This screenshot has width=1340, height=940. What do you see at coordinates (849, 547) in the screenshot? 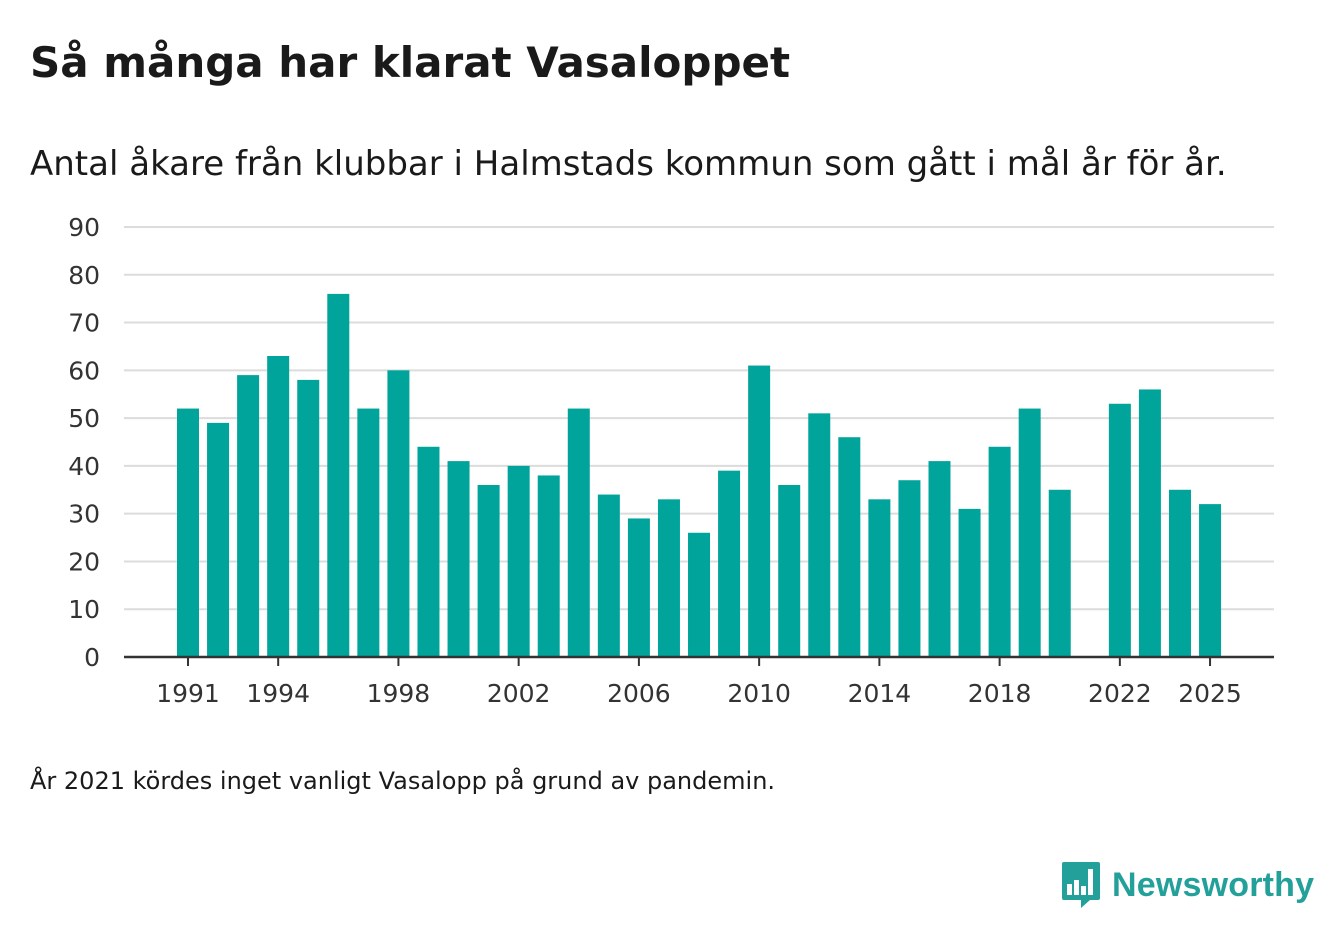
I see `bar-2013` at bounding box center [849, 547].